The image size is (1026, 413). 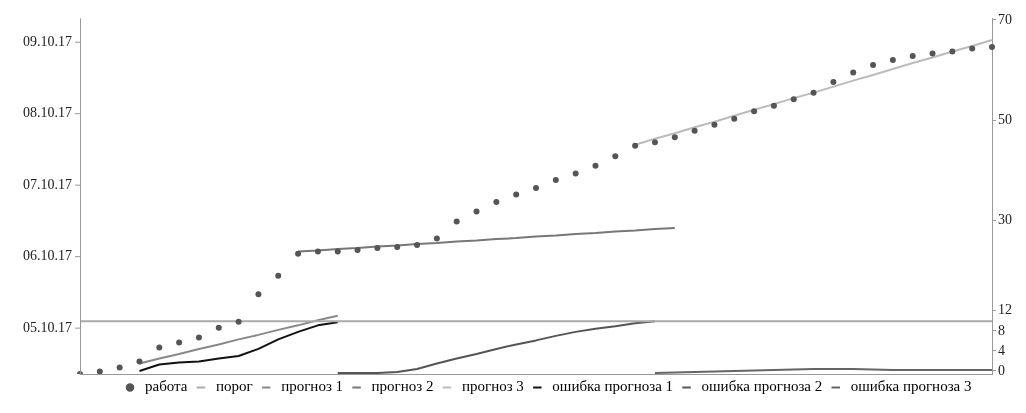 What do you see at coordinates (1005, 119) in the screenshot?
I see `y-tick-label: 50` at bounding box center [1005, 119].